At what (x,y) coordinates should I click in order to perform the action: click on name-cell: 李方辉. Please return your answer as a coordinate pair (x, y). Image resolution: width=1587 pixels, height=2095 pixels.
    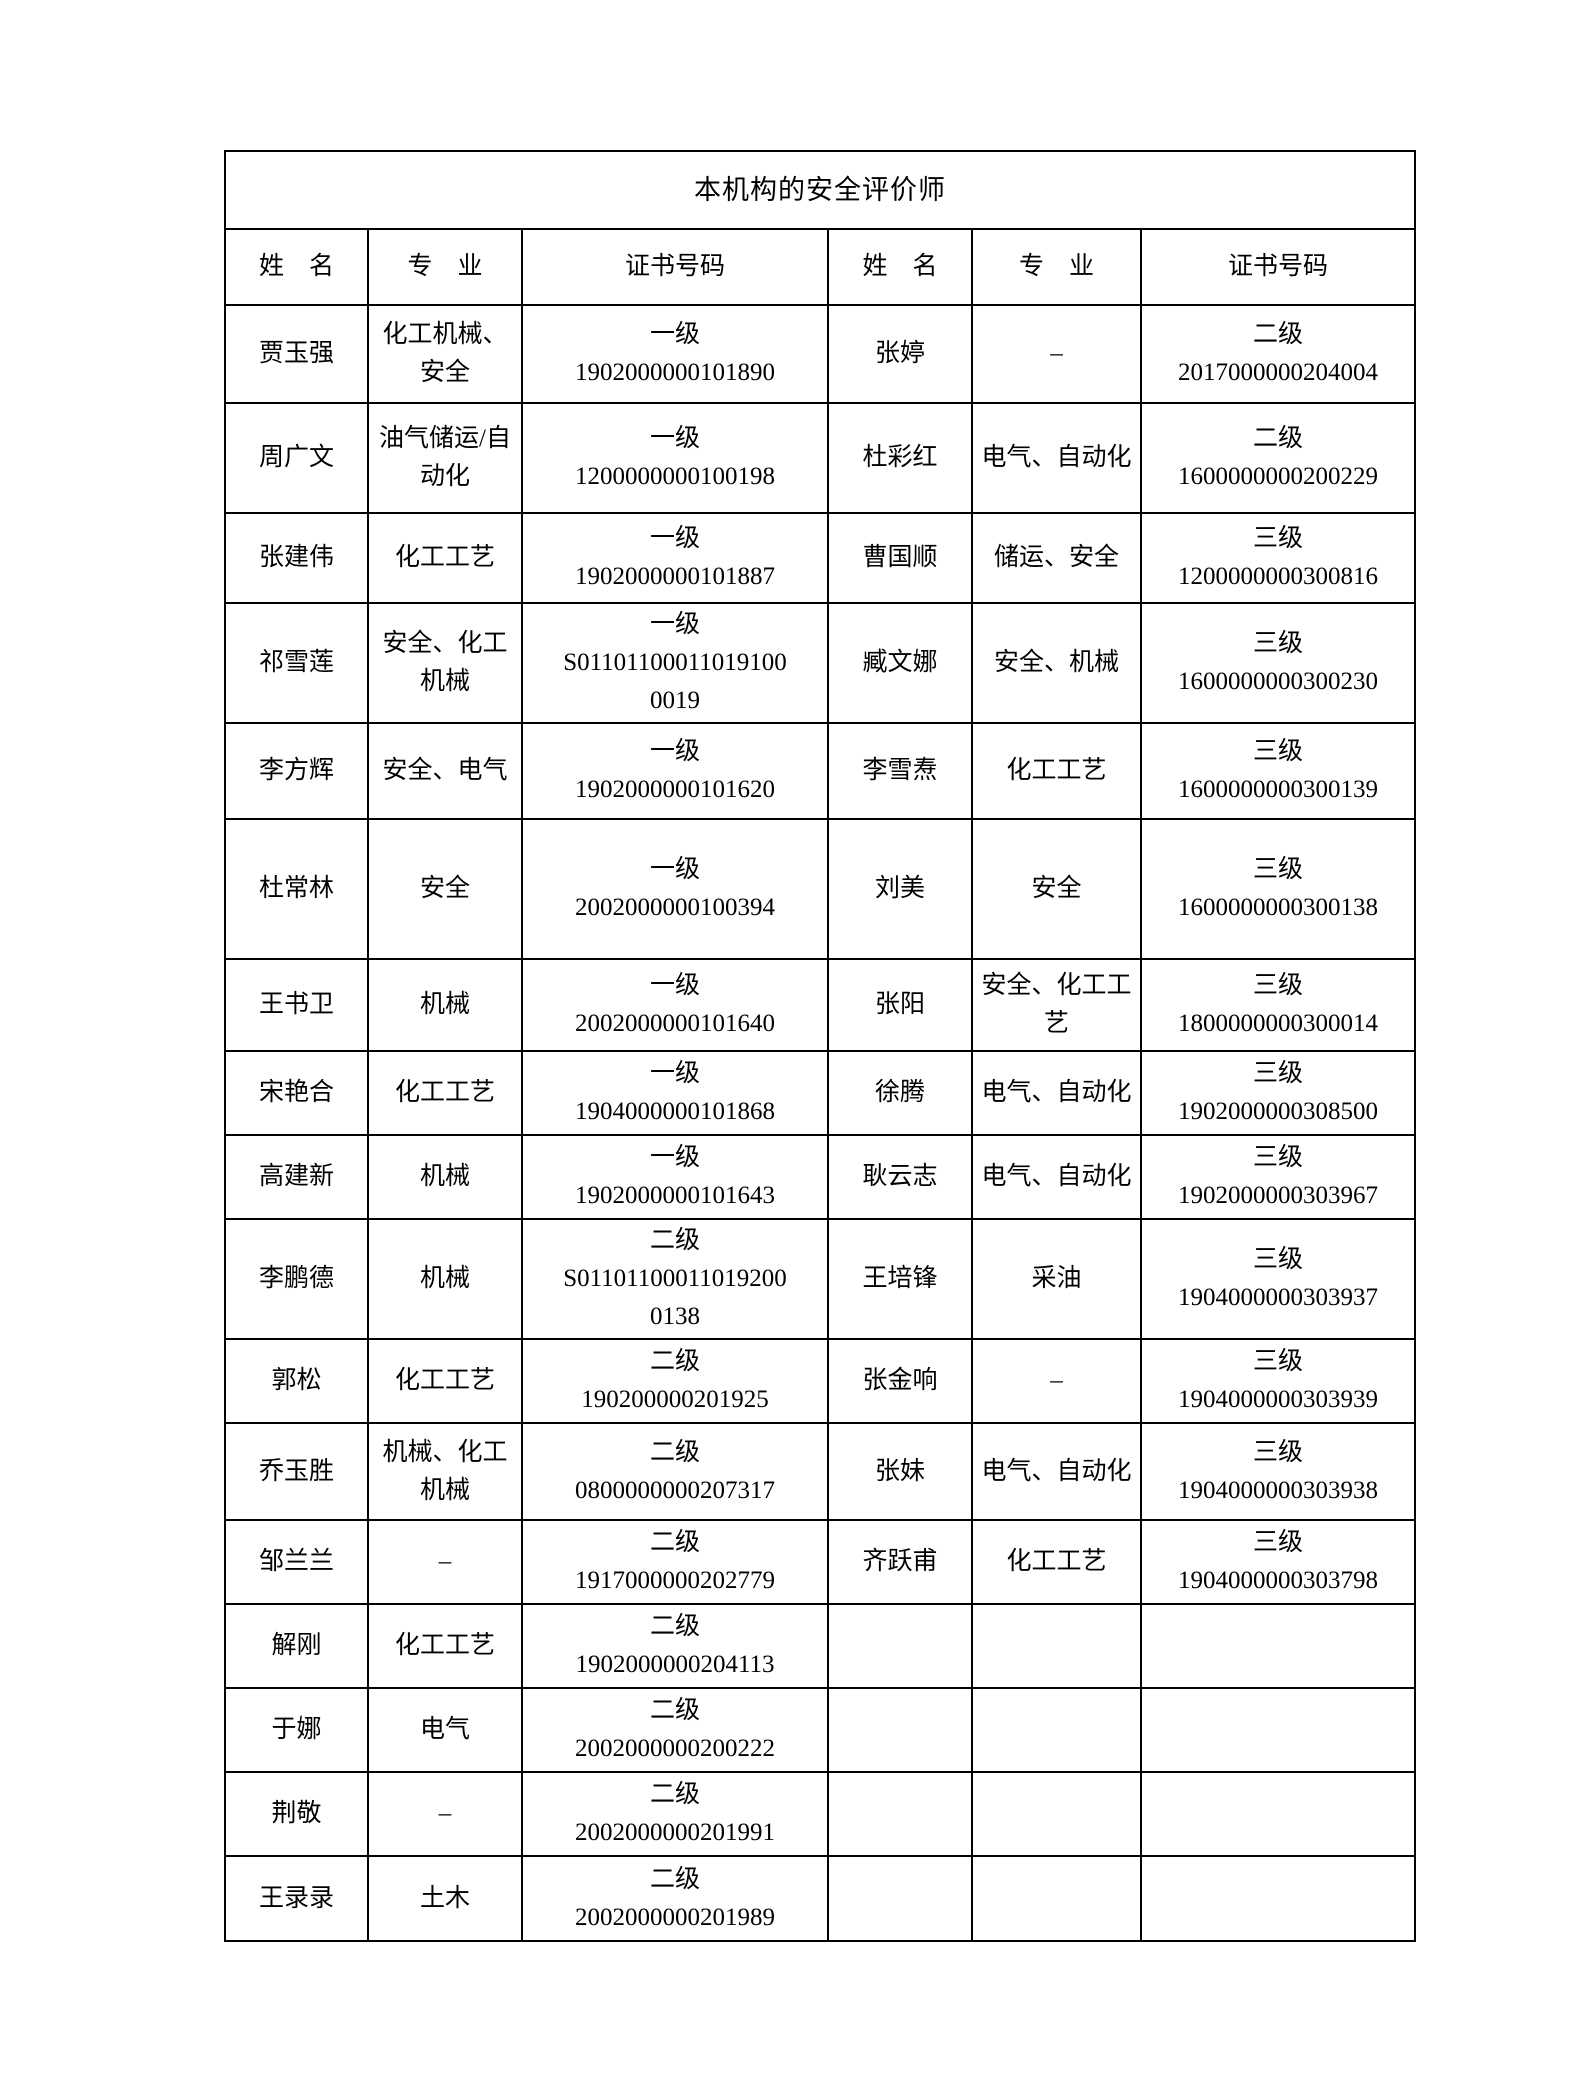
    Looking at the image, I should click on (296, 771).